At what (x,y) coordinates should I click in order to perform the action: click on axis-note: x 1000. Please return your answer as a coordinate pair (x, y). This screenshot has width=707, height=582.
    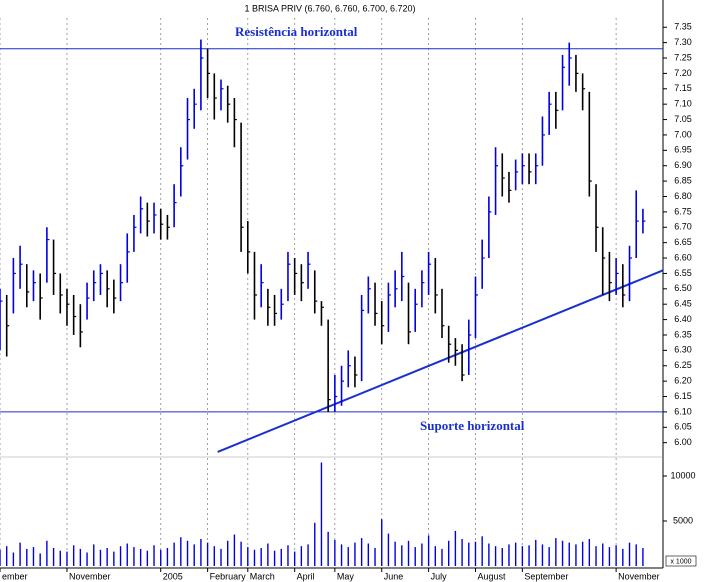
    Looking at the image, I should click on (680, 561).